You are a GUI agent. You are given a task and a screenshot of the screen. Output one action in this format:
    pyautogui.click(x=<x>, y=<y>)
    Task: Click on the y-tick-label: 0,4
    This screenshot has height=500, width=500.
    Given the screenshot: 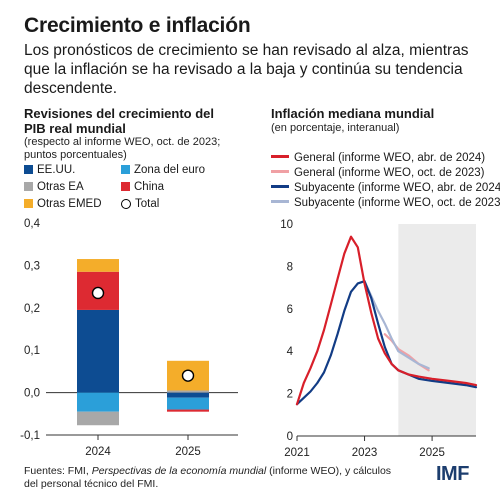 What is the action you would take?
    pyautogui.click(x=32, y=224)
    